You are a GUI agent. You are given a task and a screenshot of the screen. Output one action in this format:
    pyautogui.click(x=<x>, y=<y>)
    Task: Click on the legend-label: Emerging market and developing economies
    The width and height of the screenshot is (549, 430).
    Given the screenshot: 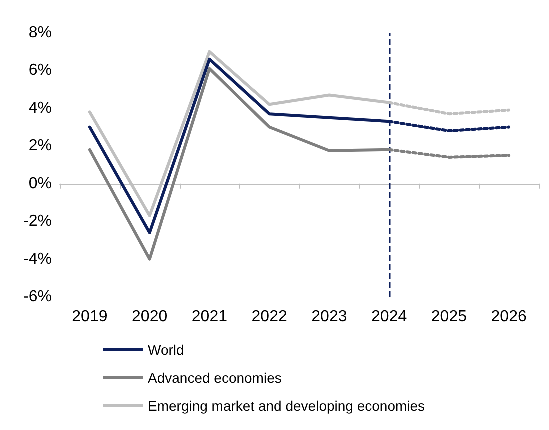 What is the action you would take?
    pyautogui.click(x=287, y=406)
    